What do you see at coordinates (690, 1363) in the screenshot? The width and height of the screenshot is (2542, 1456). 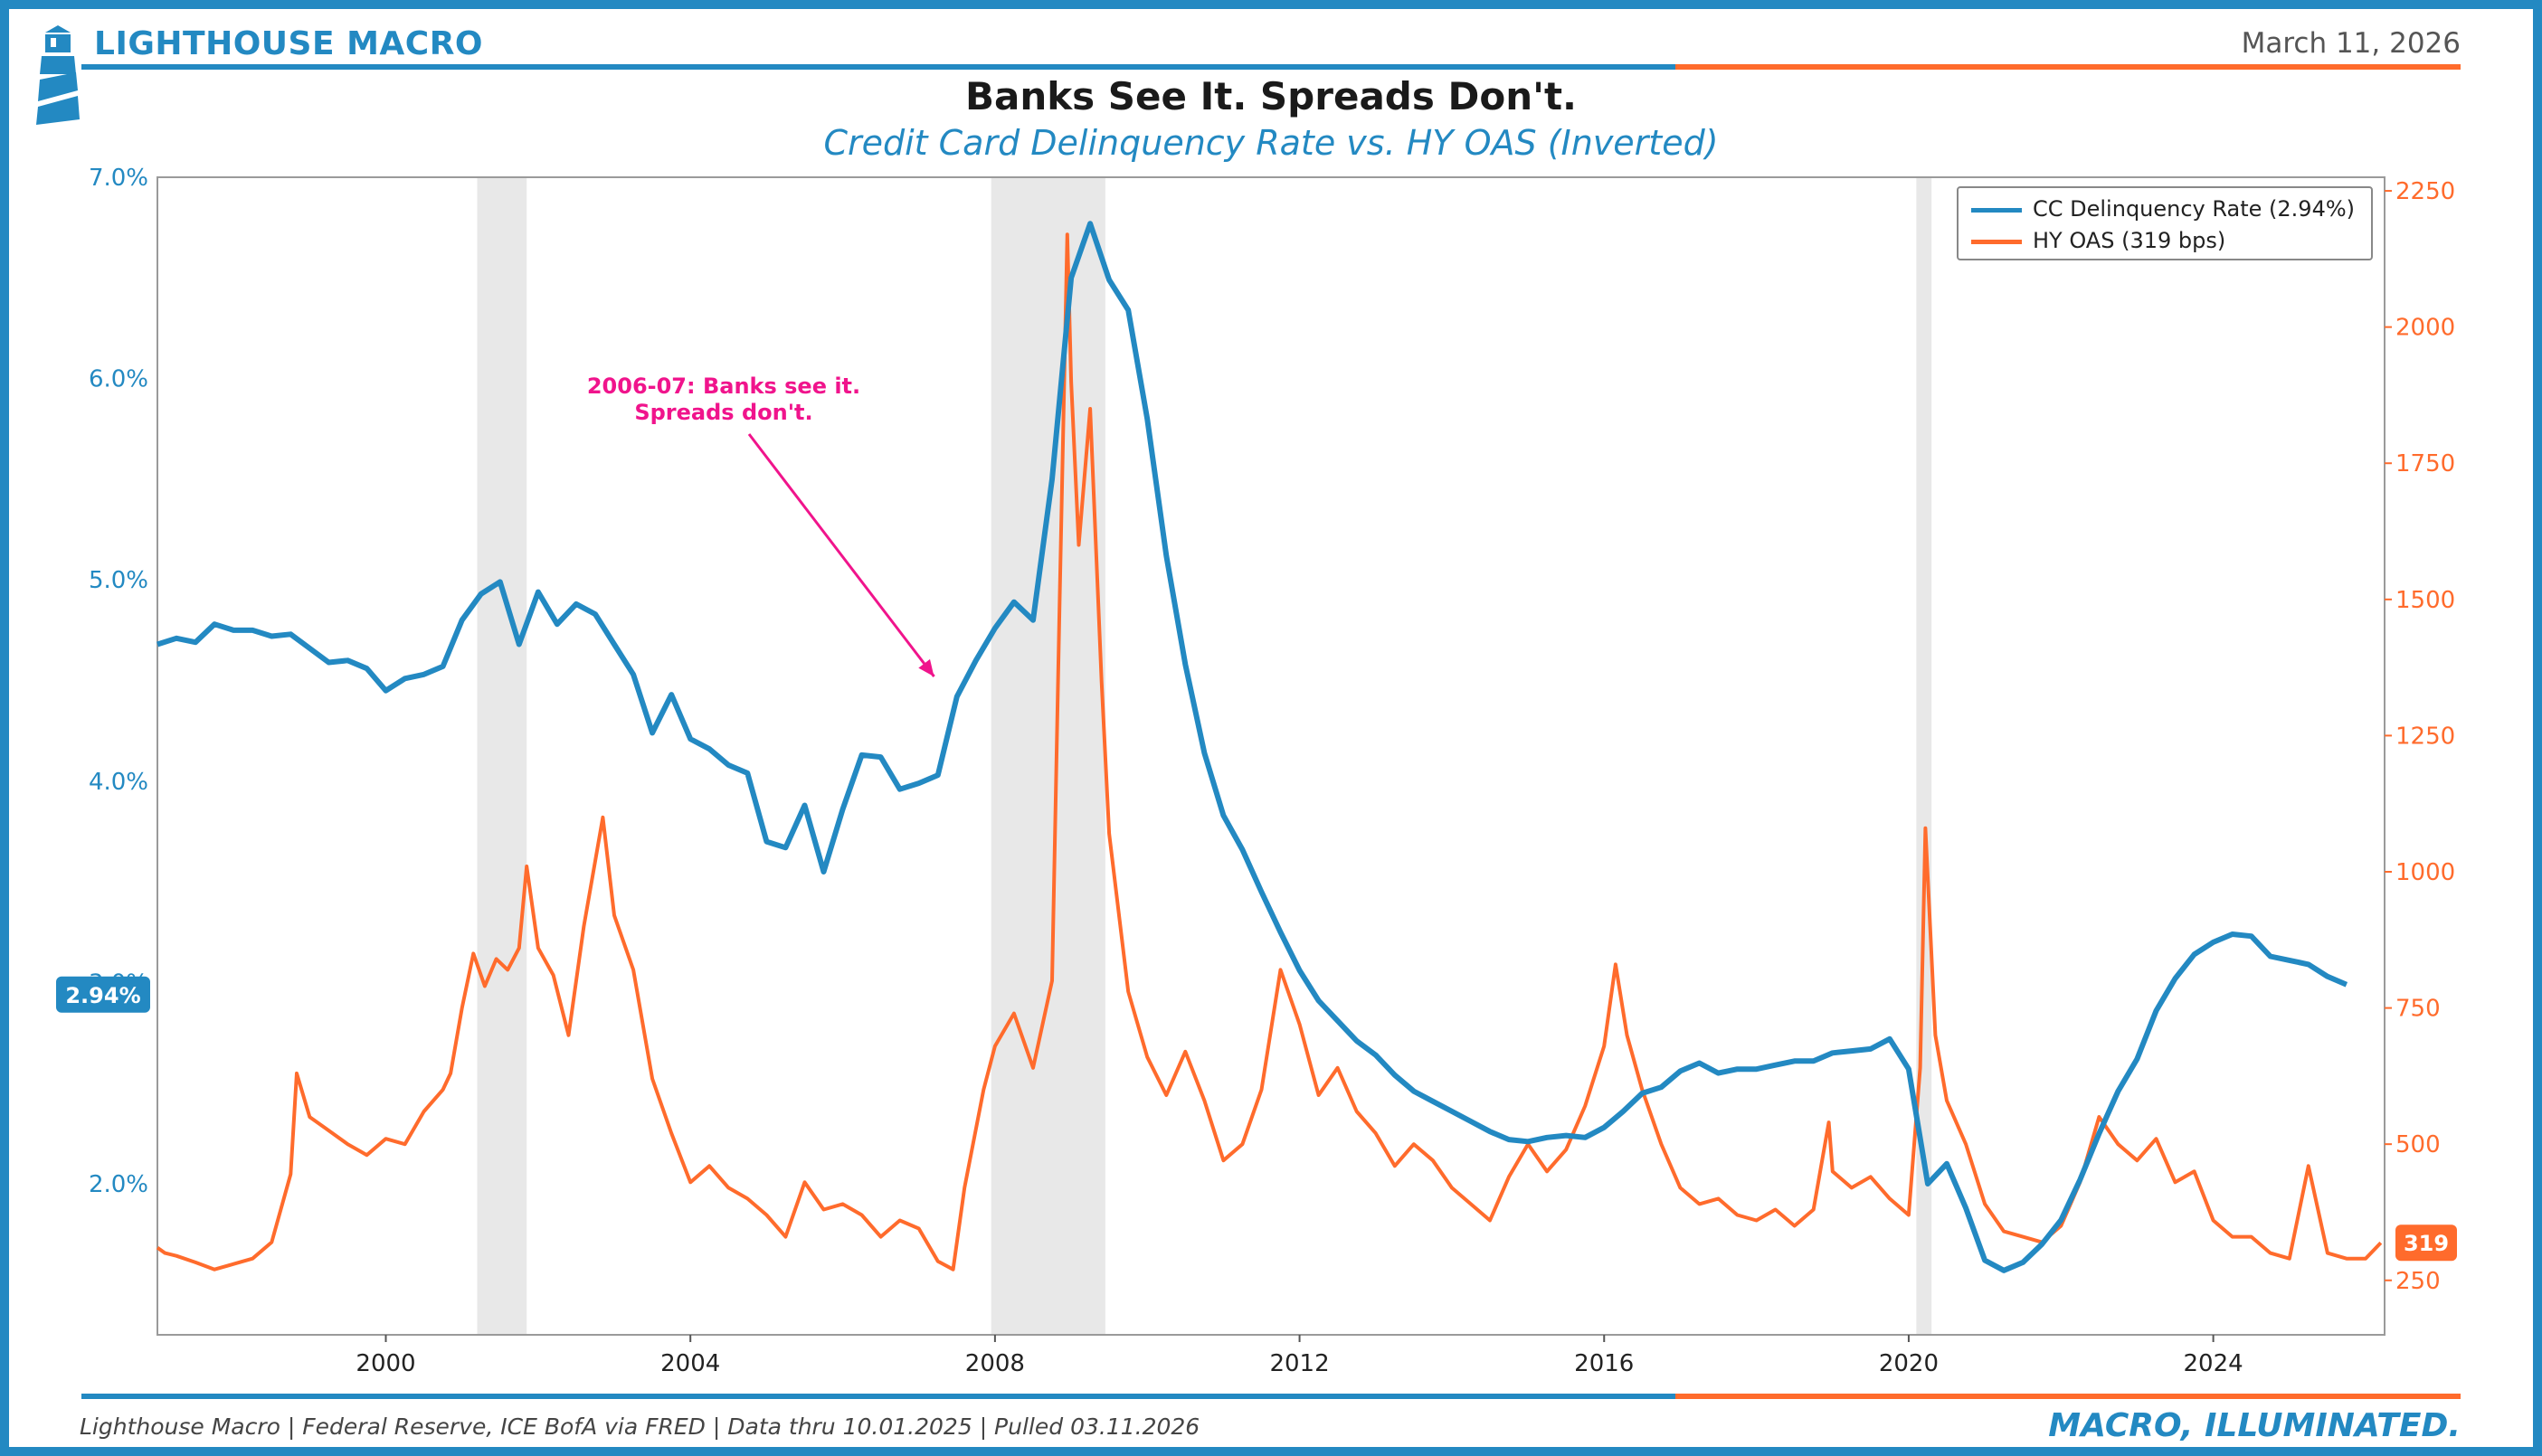 I see `x-tick-label-2004: 2004` at bounding box center [690, 1363].